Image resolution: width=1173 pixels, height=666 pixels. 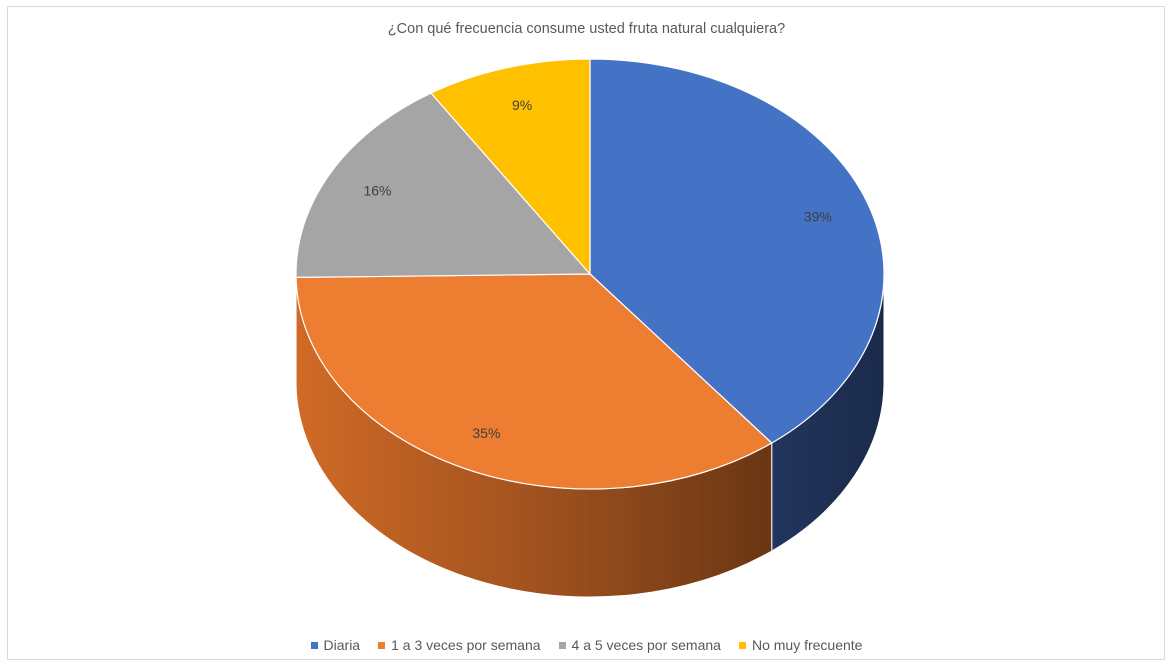 I want to click on data-label-no-muy-frecuente: 9%, so click(x=522, y=105).